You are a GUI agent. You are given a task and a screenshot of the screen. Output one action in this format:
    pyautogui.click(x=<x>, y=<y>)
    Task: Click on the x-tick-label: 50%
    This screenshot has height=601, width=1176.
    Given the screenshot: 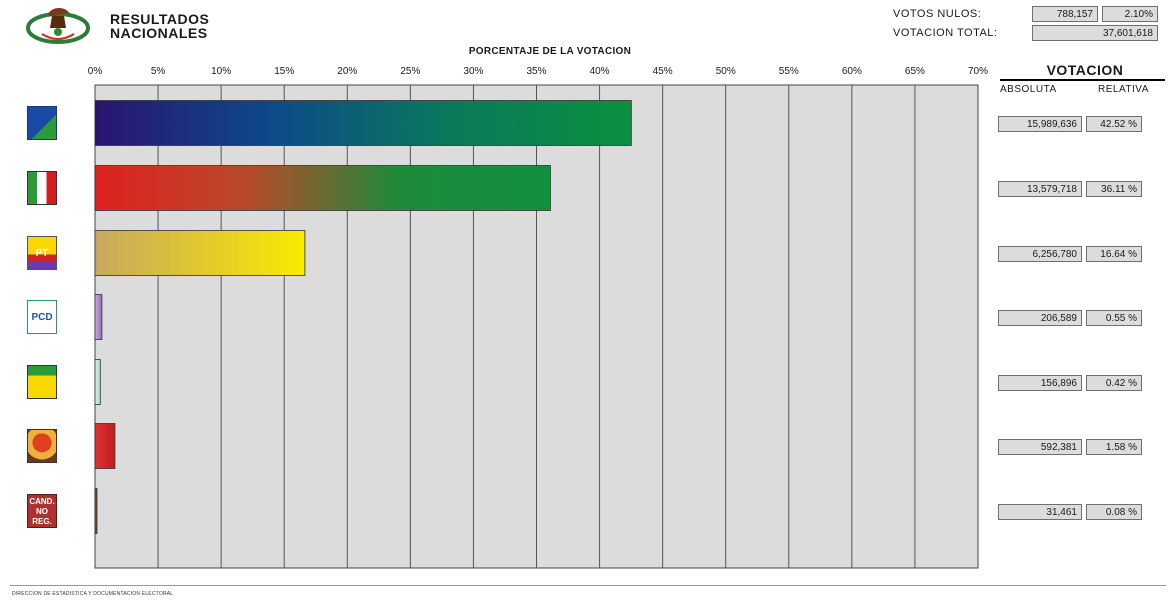 What is the action you would take?
    pyautogui.click(x=726, y=71)
    